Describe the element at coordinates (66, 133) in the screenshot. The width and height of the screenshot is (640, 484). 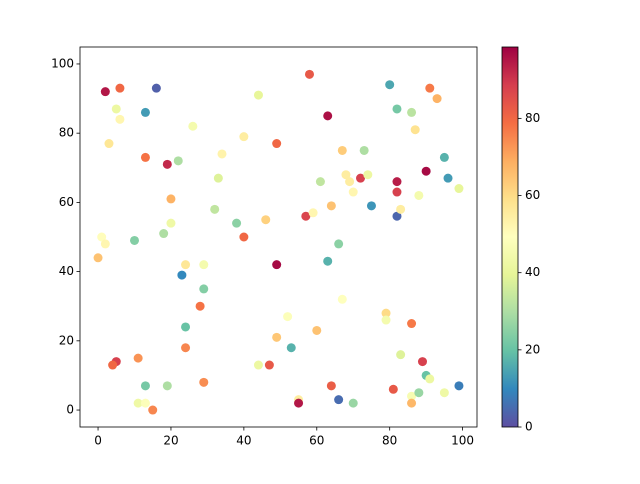
I see `y-tick-label: 80` at that location.